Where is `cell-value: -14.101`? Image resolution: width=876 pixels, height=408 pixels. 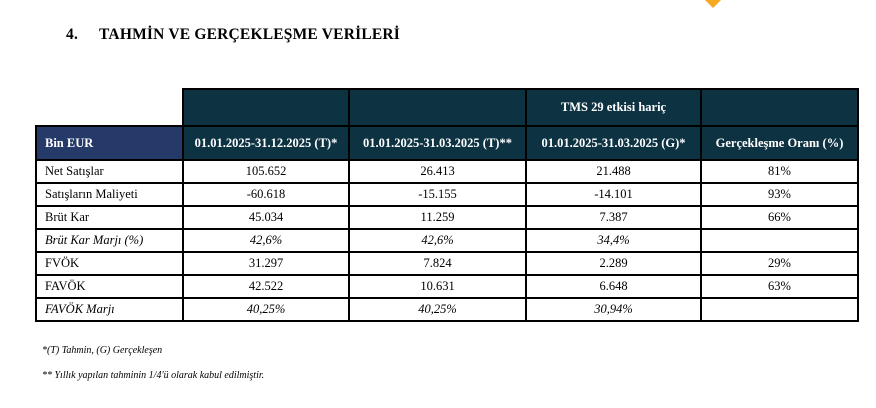
cell-value: -14.101 is located at coordinates (613, 194).